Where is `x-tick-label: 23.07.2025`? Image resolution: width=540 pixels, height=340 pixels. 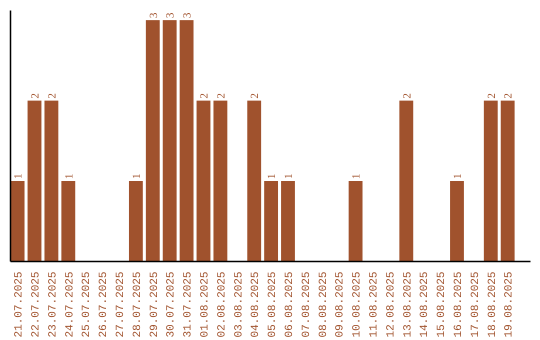
x-tick-label: 23.07.2025 is located at coordinates (53, 304).